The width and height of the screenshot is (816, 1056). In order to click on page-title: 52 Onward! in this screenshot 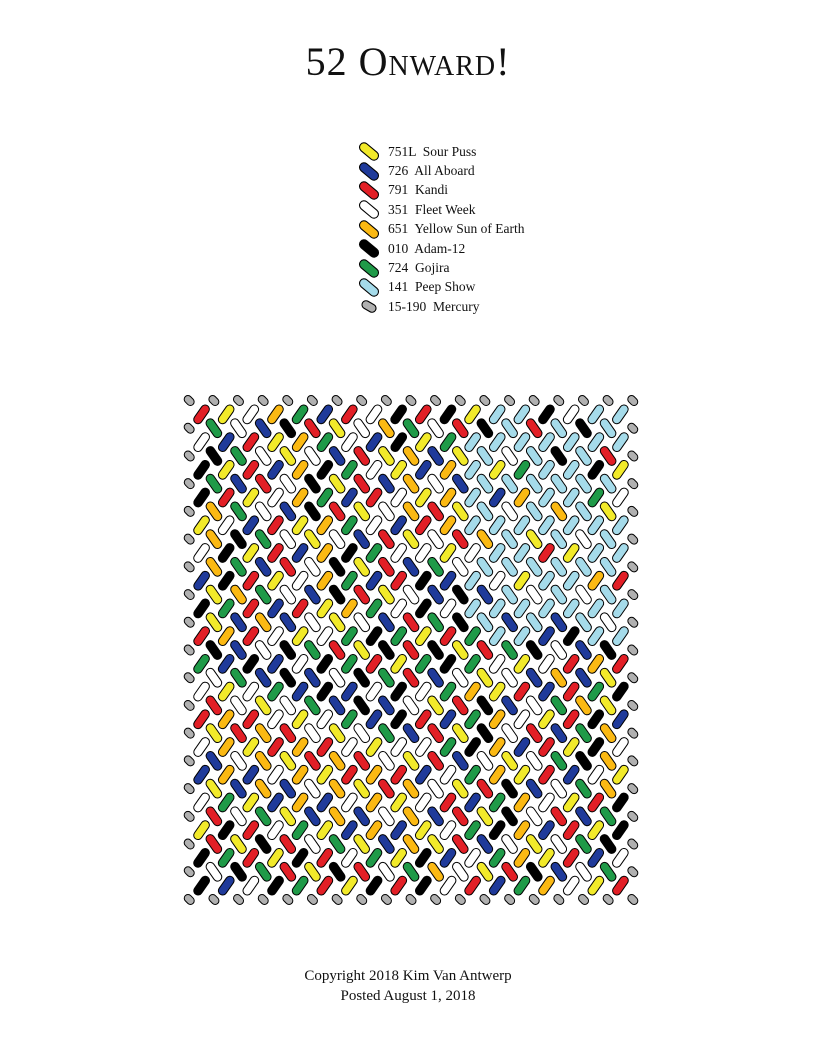, I will do `click(408, 61)`.